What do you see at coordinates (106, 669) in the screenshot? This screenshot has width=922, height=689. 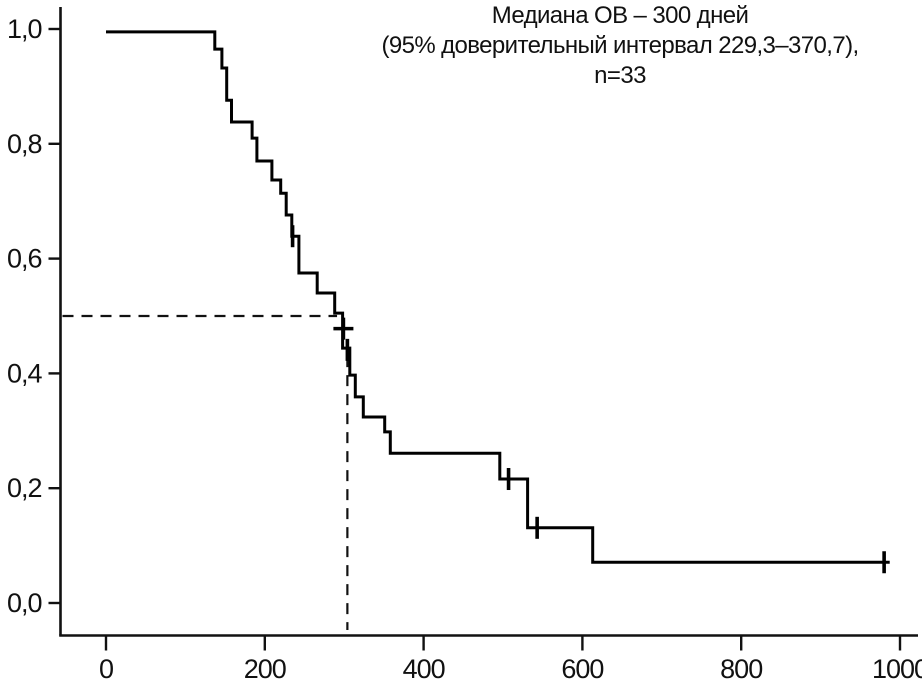 I see `x-tick-label: 0` at bounding box center [106, 669].